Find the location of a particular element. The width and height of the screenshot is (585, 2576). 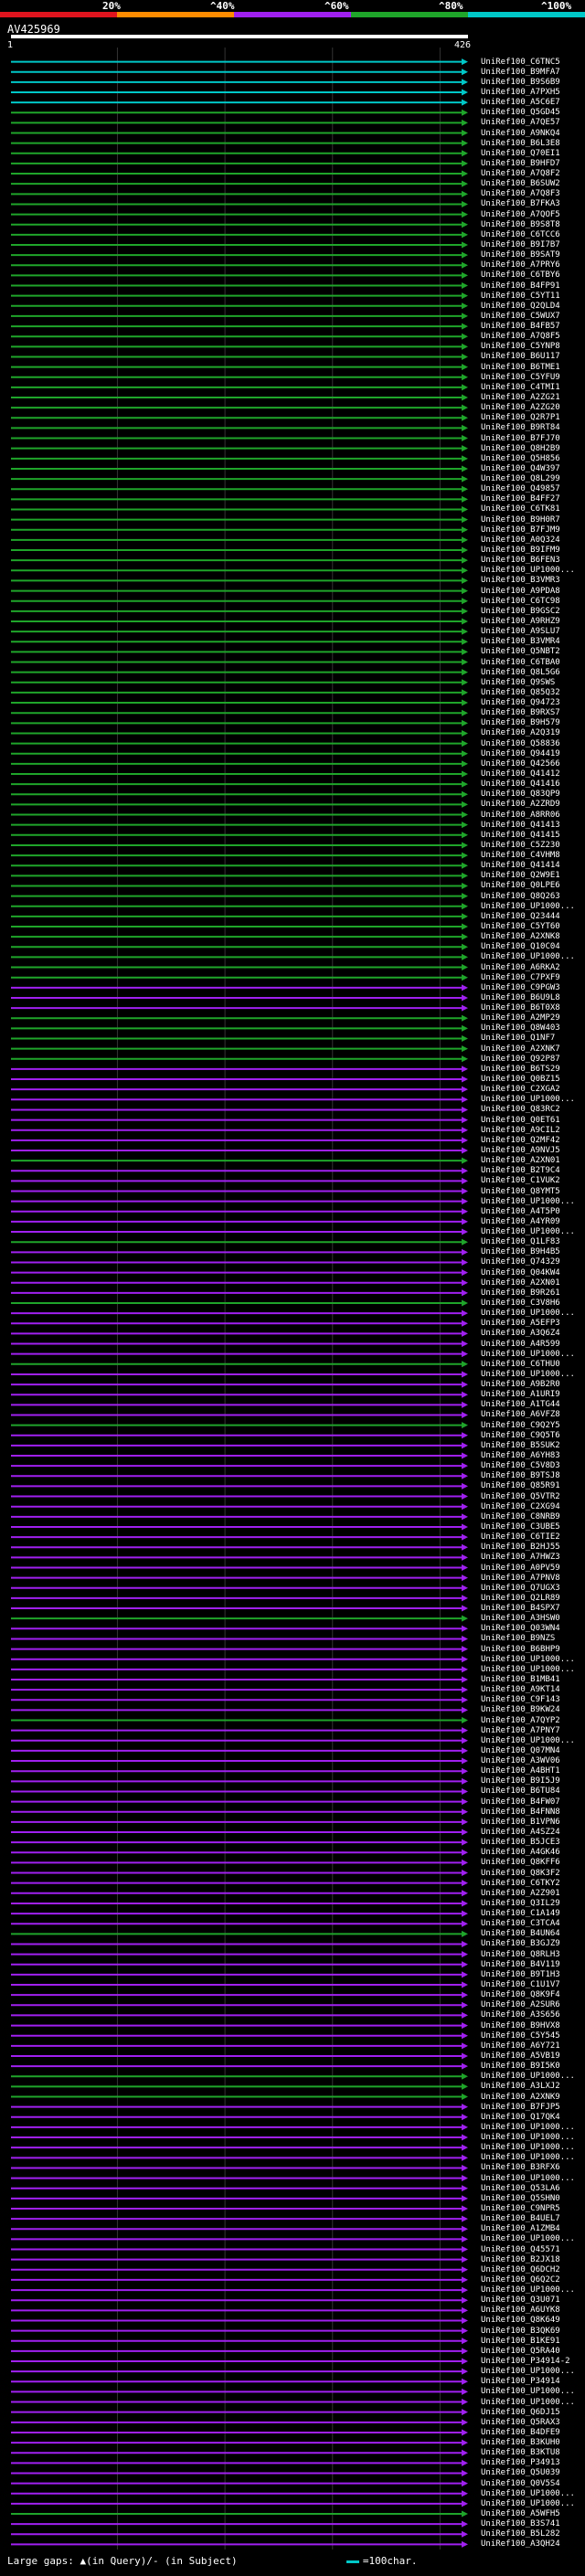

hit-label: UniRef100_Q8L299 is located at coordinates (520, 479).